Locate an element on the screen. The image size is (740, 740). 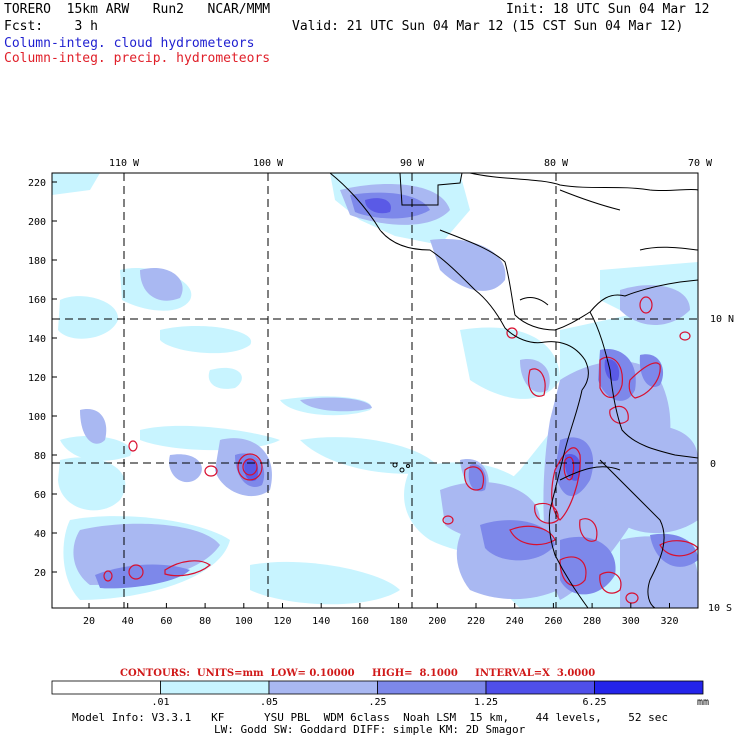
y-tick-label: 200 is located at coordinates (37, 222).